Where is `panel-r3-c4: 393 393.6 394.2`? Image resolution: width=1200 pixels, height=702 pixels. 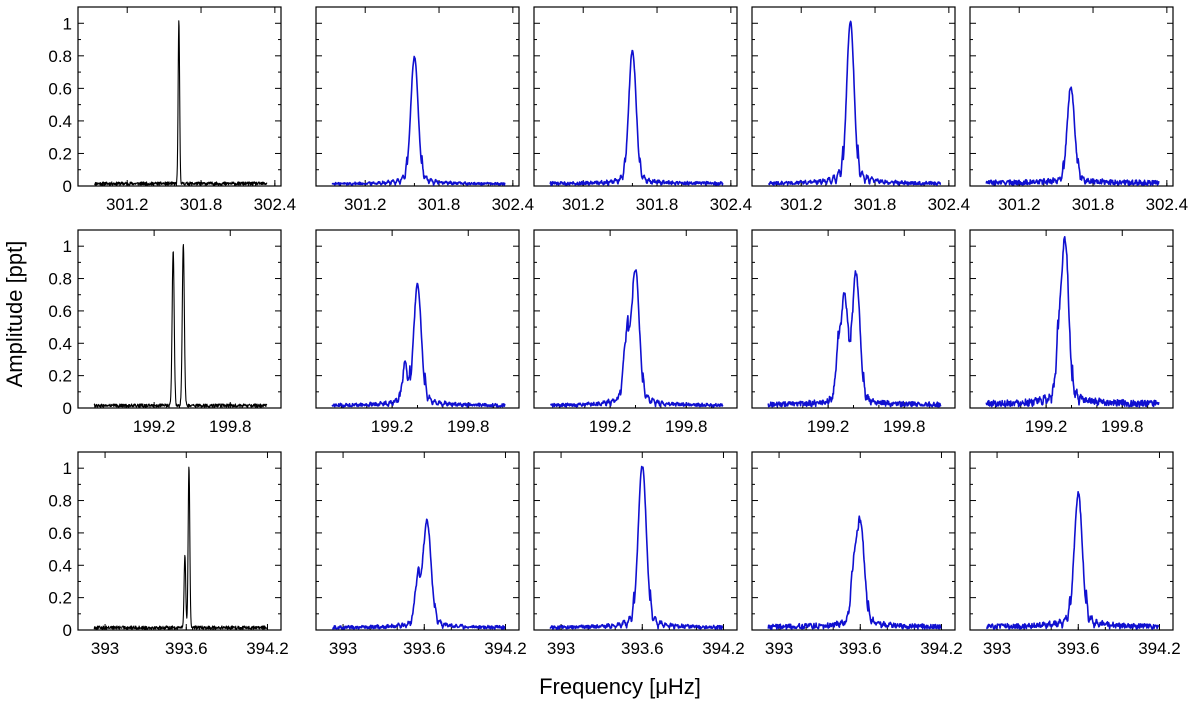
panel-r3-c4: 393 393.6 394.2 is located at coordinates (857, 554).